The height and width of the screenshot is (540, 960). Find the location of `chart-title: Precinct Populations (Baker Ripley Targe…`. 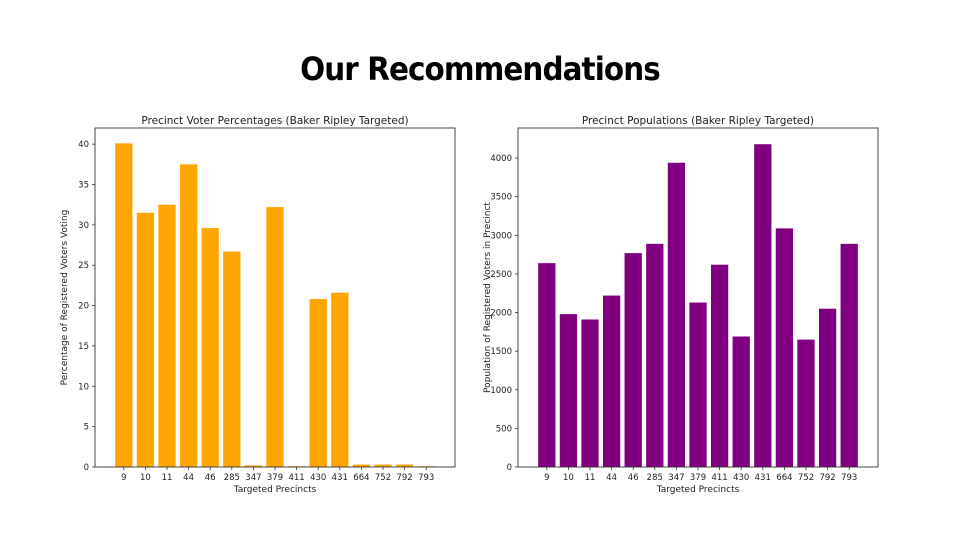

chart-title: Precinct Populations (Baker Ripley Targe… is located at coordinates (698, 121).